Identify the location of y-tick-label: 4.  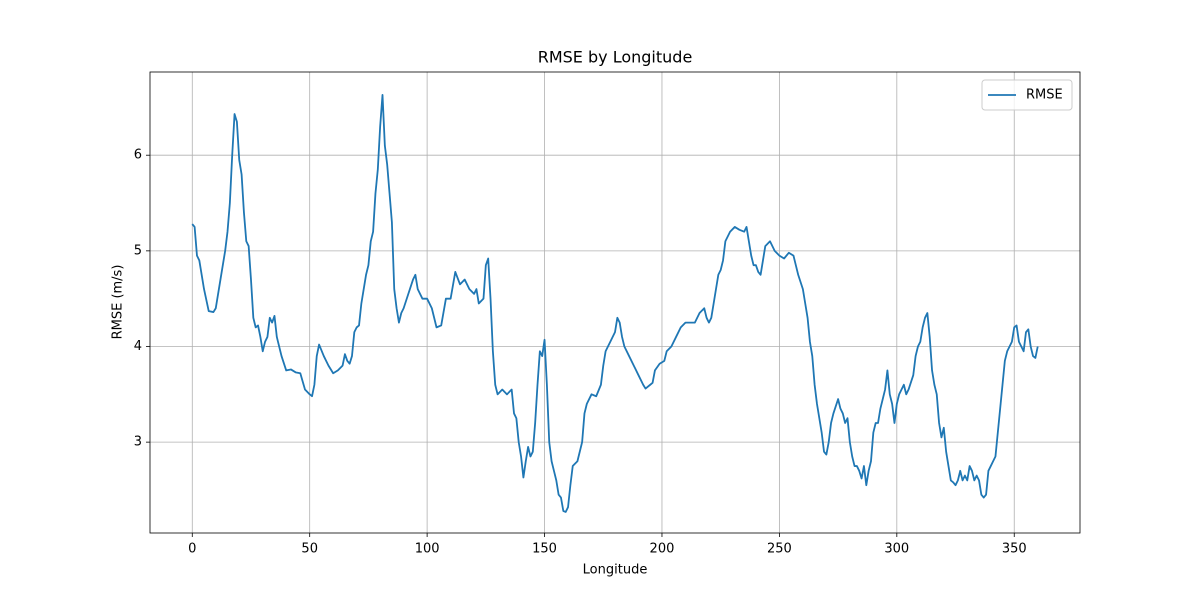
(138, 346).